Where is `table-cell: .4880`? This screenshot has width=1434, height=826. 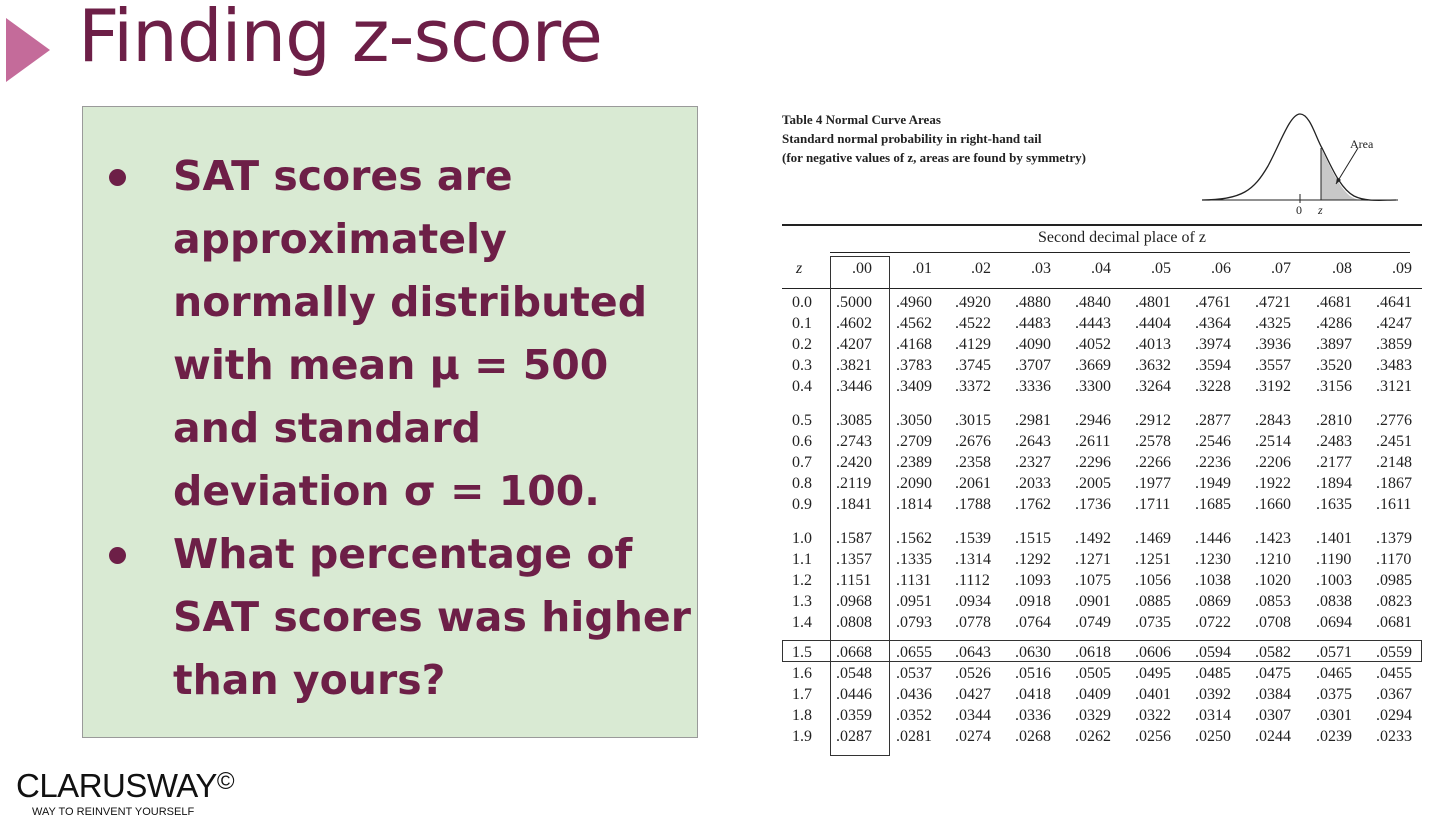
table-cell: .4880 is located at coordinates (1033, 302).